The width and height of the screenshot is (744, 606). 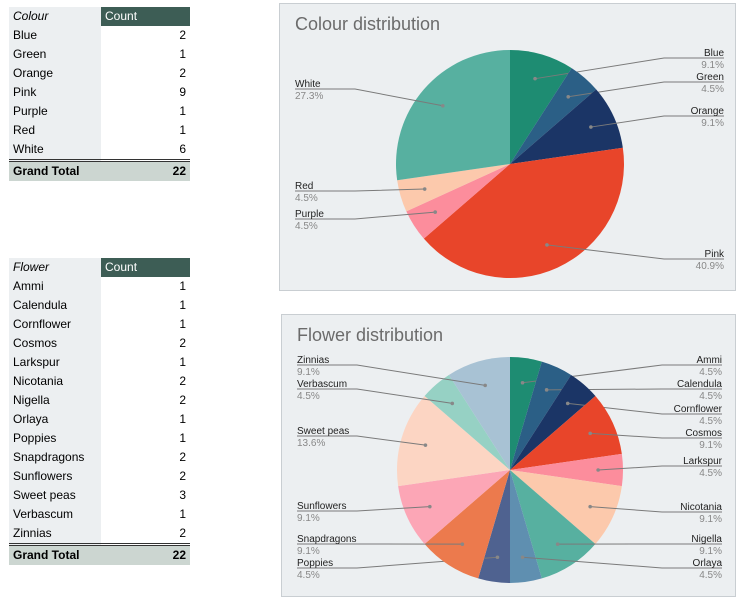 I want to click on colour-pie-slice-purple, so click(x=458, y=201).